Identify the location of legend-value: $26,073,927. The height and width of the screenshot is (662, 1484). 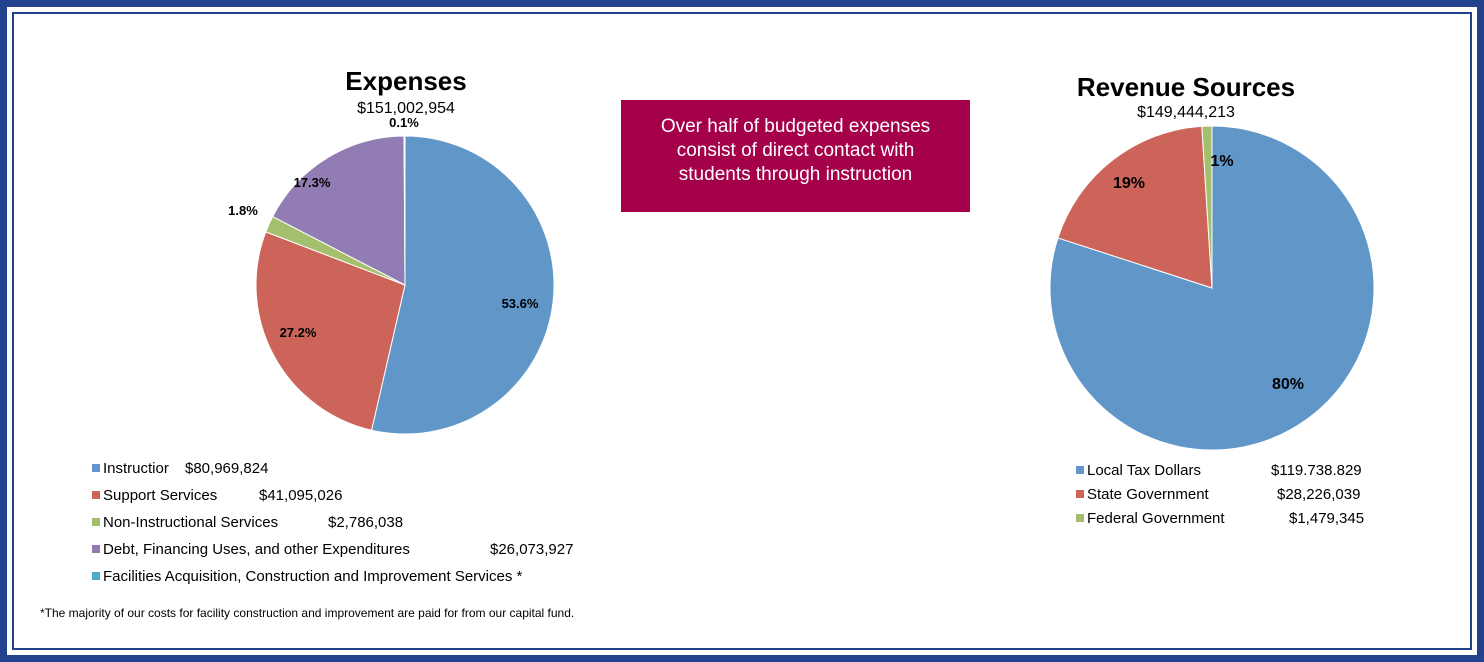
(532, 549).